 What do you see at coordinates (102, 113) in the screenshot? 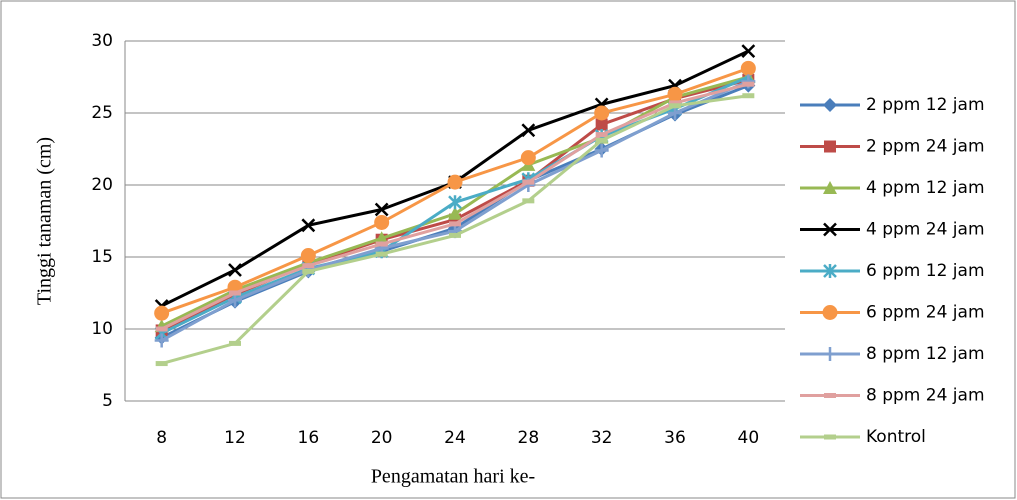
I see `y-tick-label: 25` at bounding box center [102, 113].